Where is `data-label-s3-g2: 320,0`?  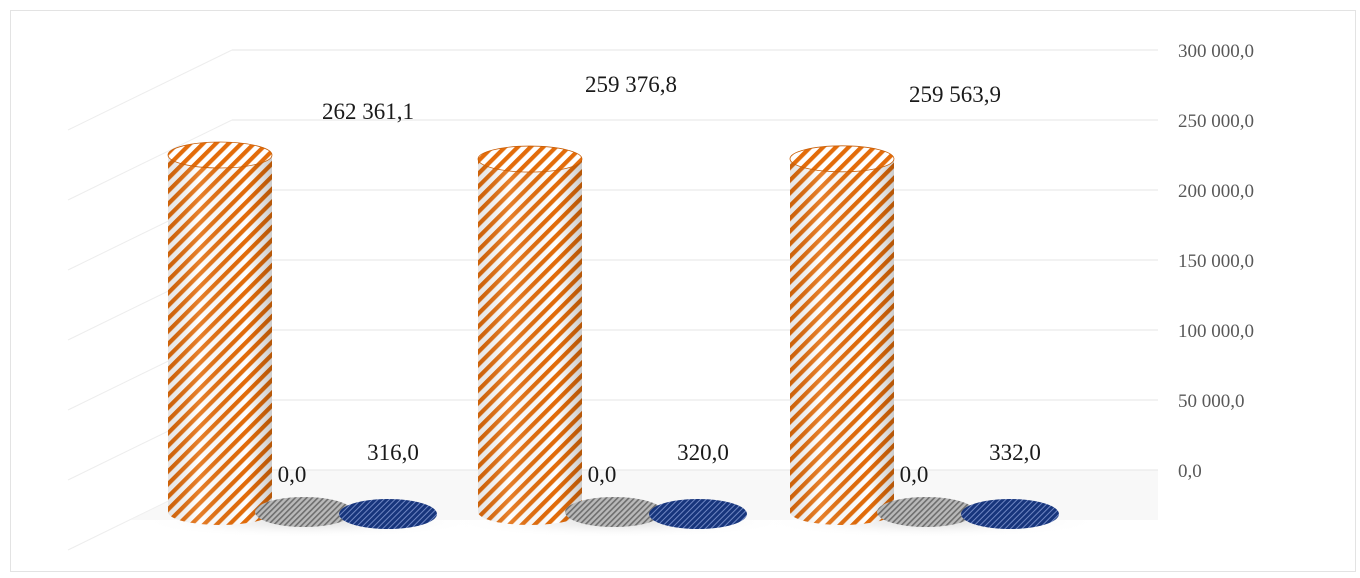
data-label-s3-g2: 320,0 is located at coordinates (703, 452).